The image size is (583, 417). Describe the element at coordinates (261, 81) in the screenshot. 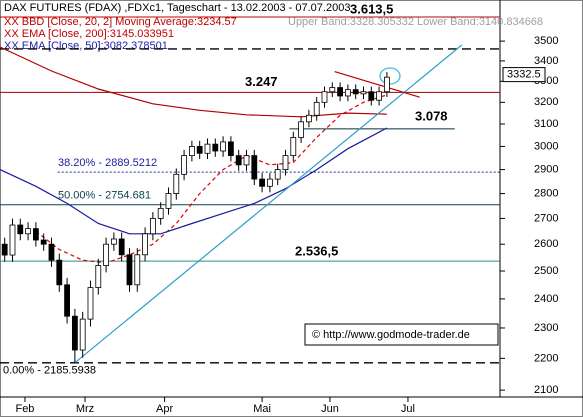

I see `level-label: 3.247` at that location.